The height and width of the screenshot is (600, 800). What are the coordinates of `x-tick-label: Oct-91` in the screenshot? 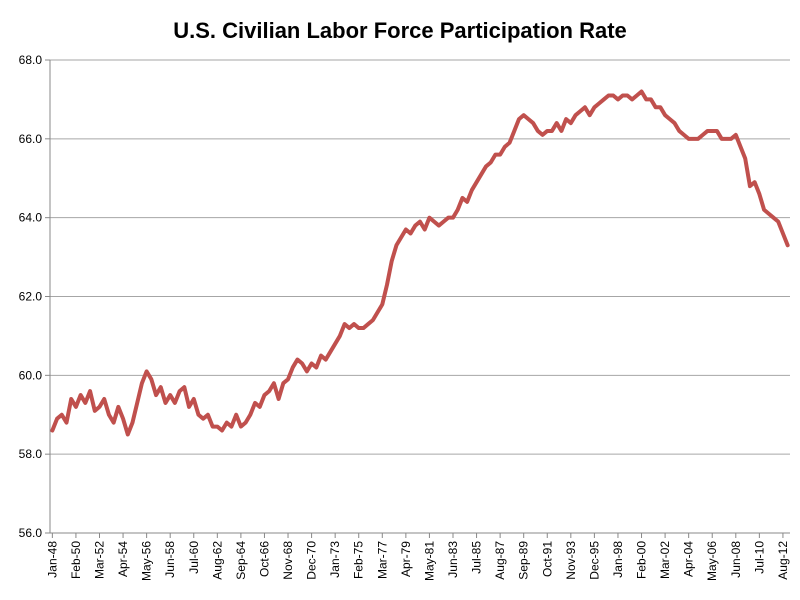 It's located at (547, 559).